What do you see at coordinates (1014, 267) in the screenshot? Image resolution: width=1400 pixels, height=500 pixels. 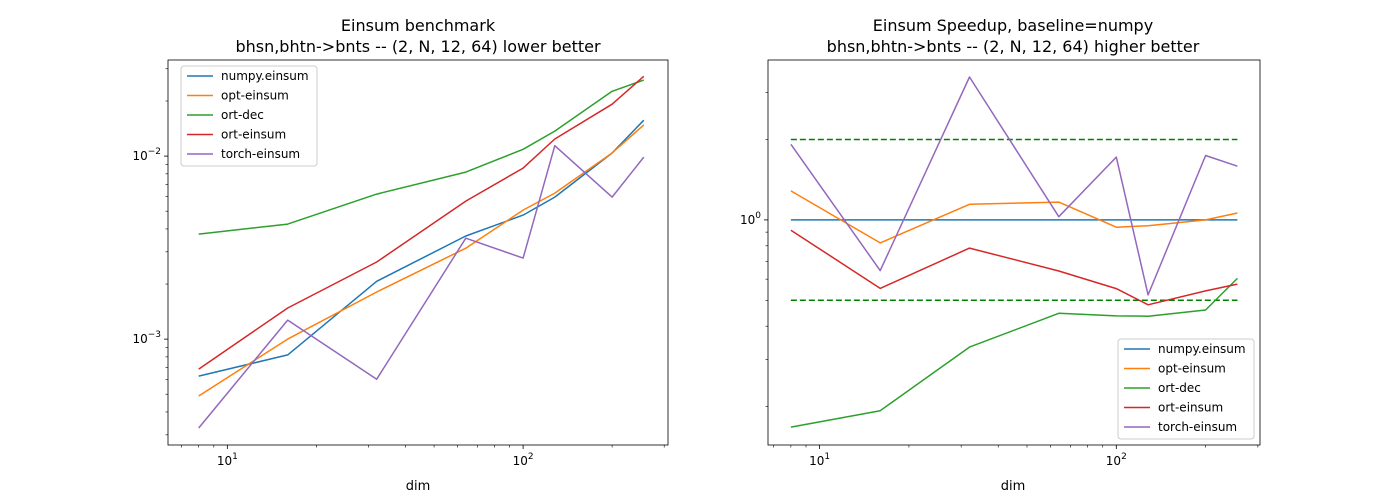 I see `series-line-ort-einsum` at bounding box center [1014, 267].